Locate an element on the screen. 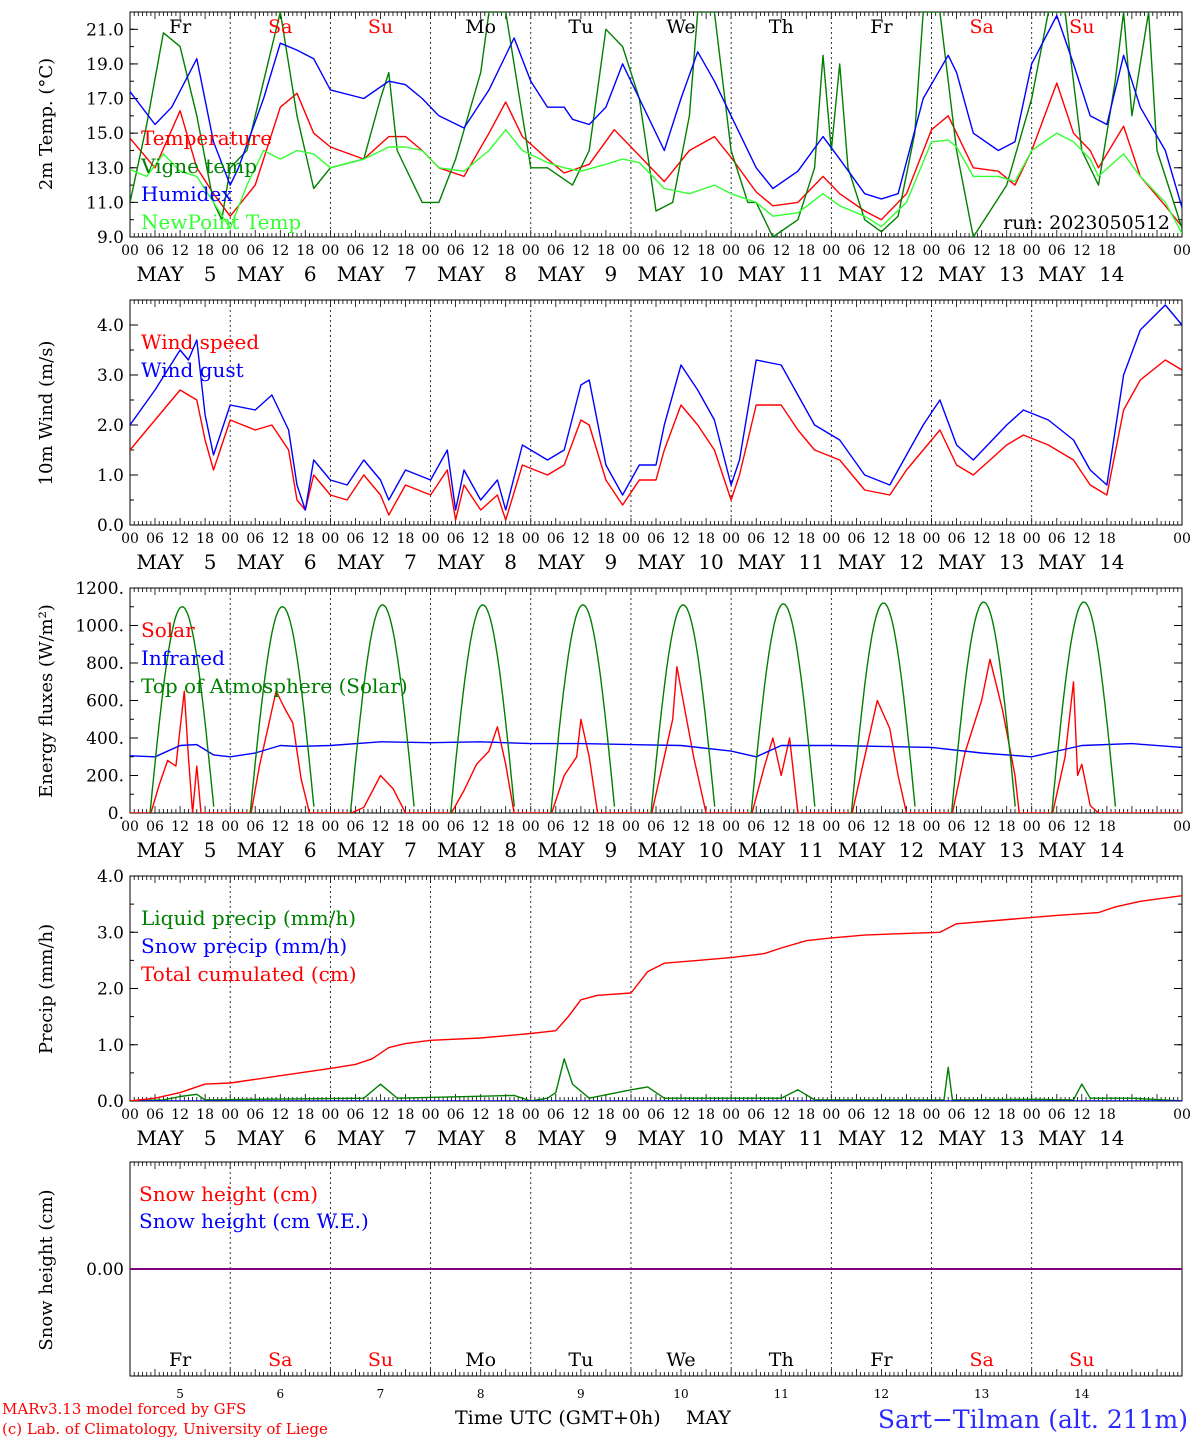 Image resolution: width=1194 pixels, height=1440 pixels. weekday-label: We is located at coordinates (680, 1360).